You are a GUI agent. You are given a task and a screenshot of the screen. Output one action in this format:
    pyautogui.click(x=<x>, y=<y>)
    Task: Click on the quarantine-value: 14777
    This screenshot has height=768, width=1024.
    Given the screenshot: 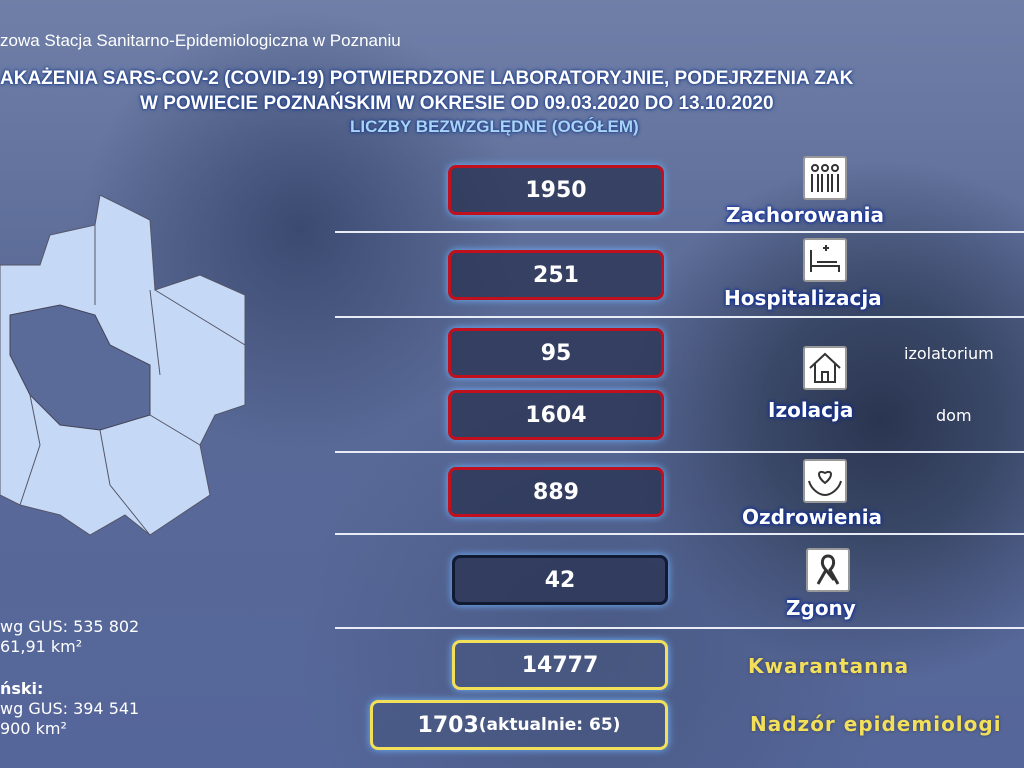 What is the action you would take?
    pyautogui.click(x=560, y=665)
    